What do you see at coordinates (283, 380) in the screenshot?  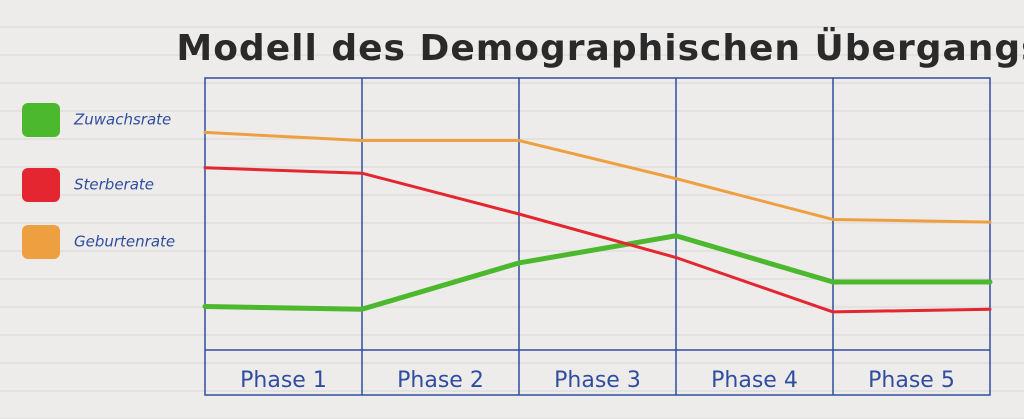 I see `phase-label: Phase 1` at bounding box center [283, 380].